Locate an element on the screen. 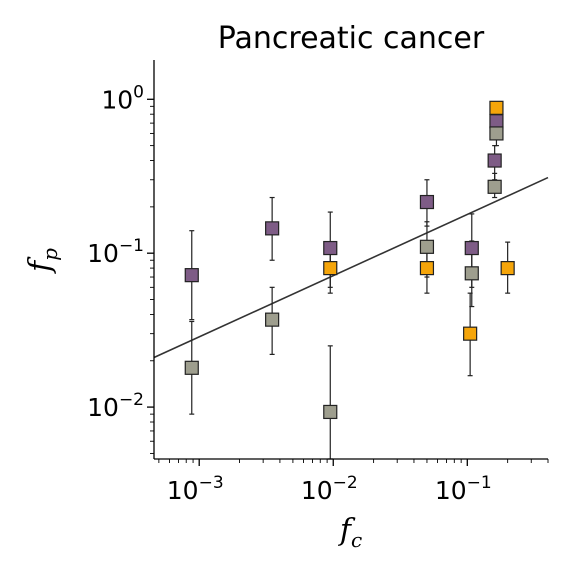  x-tick-label: 10⁻² is located at coordinates (329, 489).